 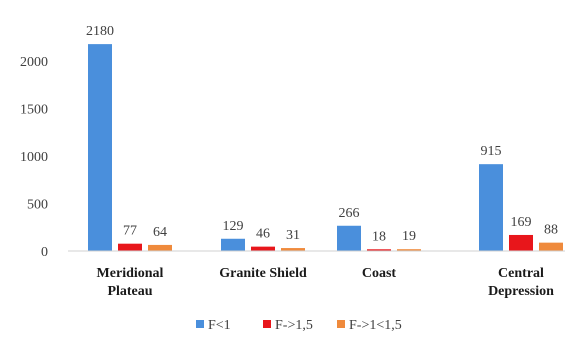 What do you see at coordinates (293, 235) in the screenshot?
I see `data-label-f-1-1-5-1: 31` at bounding box center [293, 235].